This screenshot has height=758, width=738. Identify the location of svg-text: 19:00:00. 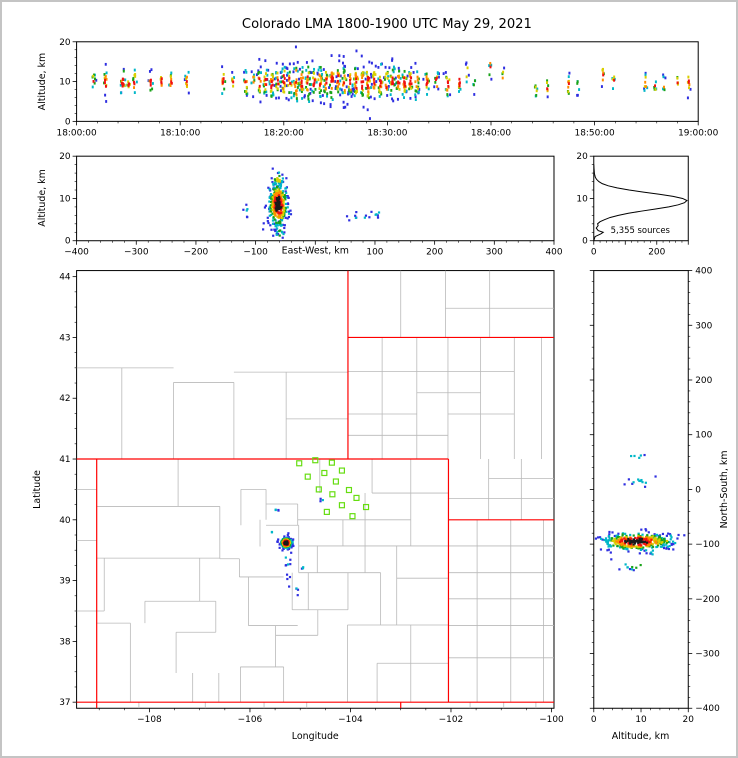
(698, 133).